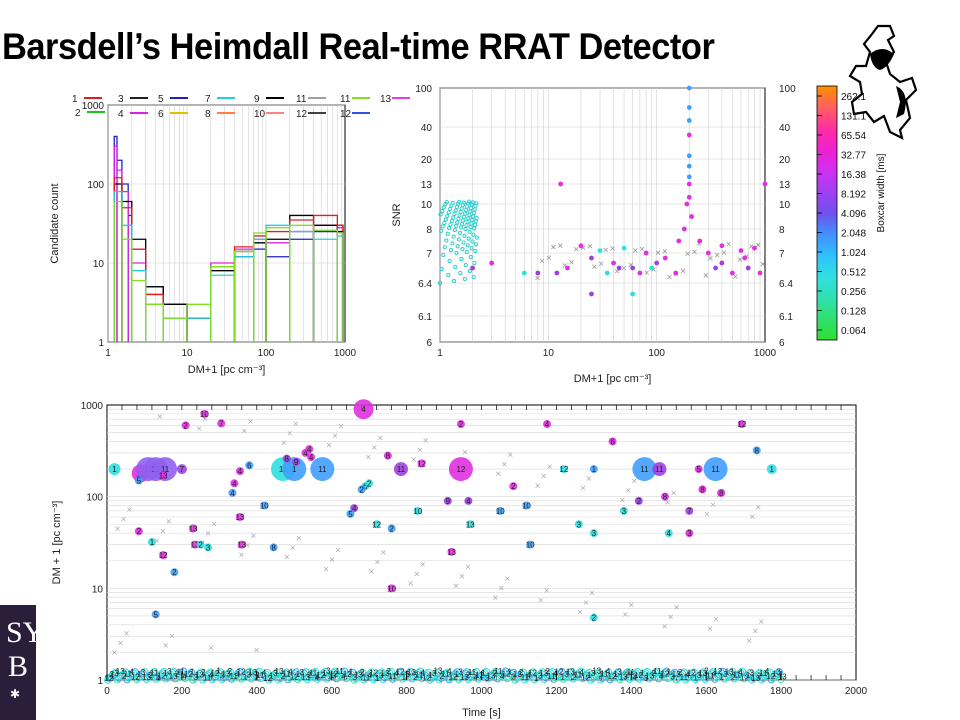  Describe the element at coordinates (782, 230) in the screenshot. I see `y-tick-label-right: 8` at that location.